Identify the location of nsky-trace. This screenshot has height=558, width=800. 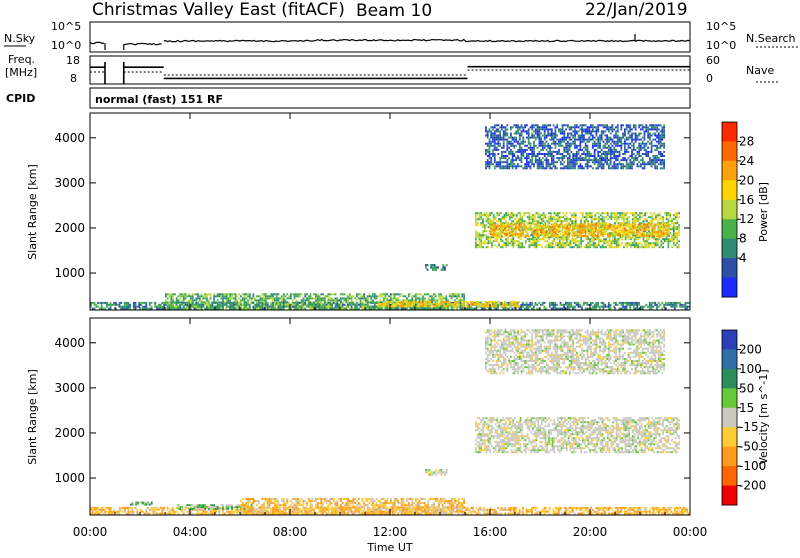
(390, 42).